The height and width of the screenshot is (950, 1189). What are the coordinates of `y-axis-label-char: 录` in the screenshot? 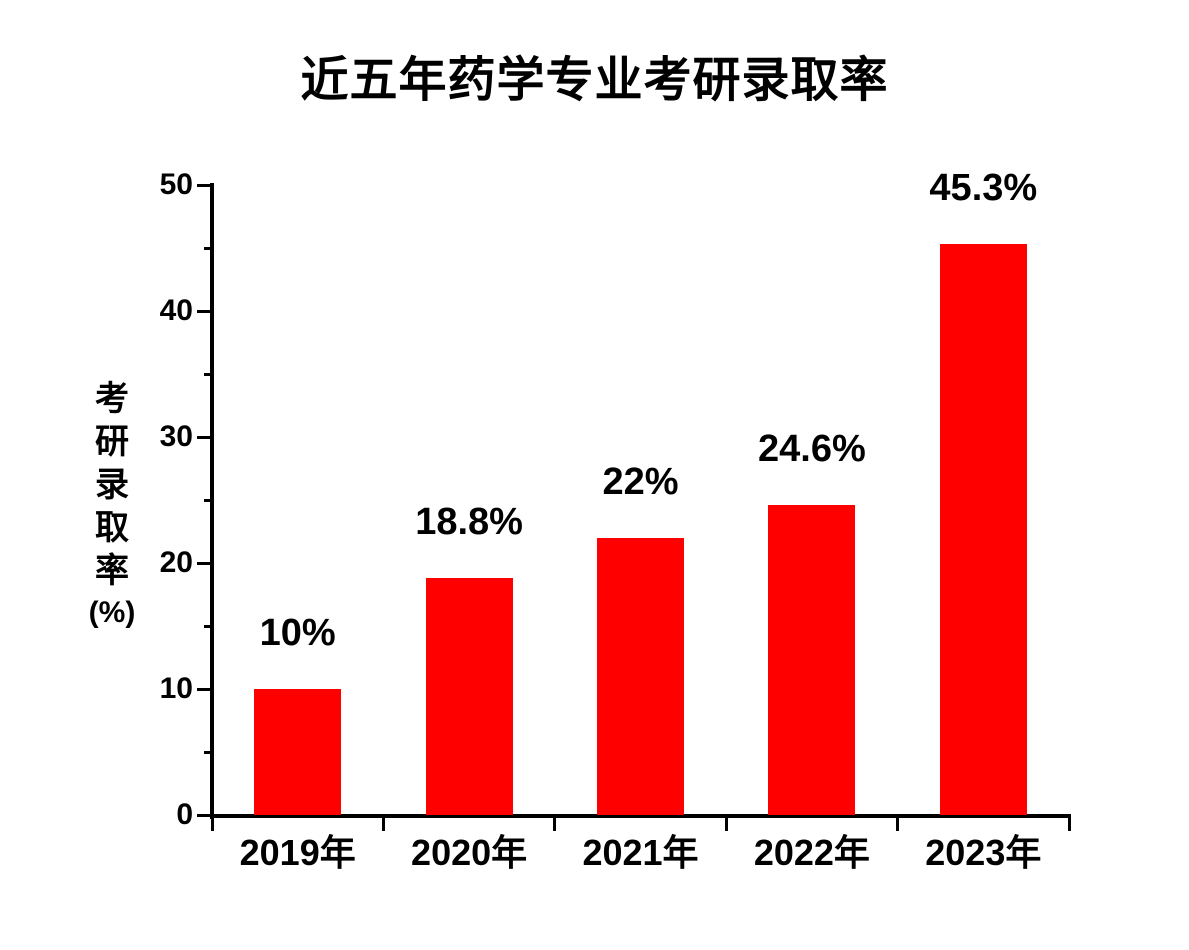 It's located at (112, 485).